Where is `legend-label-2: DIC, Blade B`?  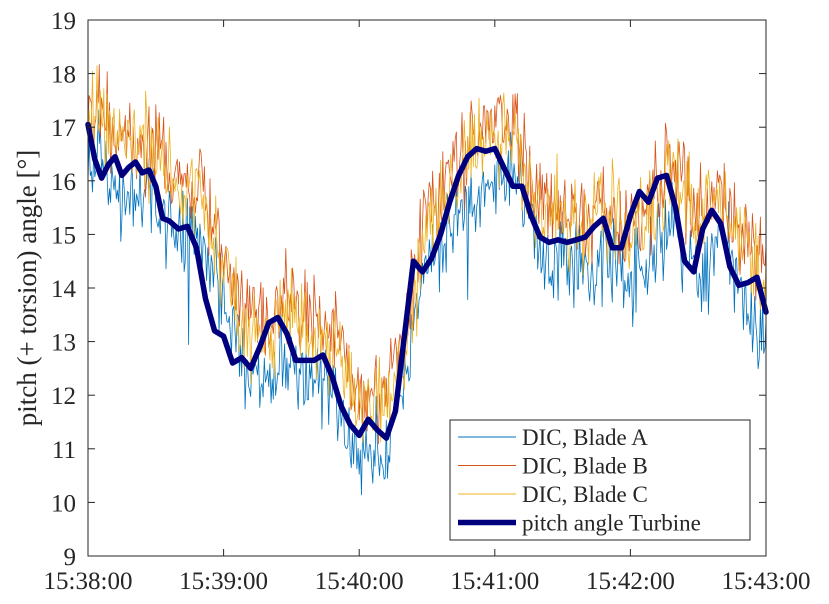 legend-label-2: DIC, Blade B is located at coordinates (585, 466).